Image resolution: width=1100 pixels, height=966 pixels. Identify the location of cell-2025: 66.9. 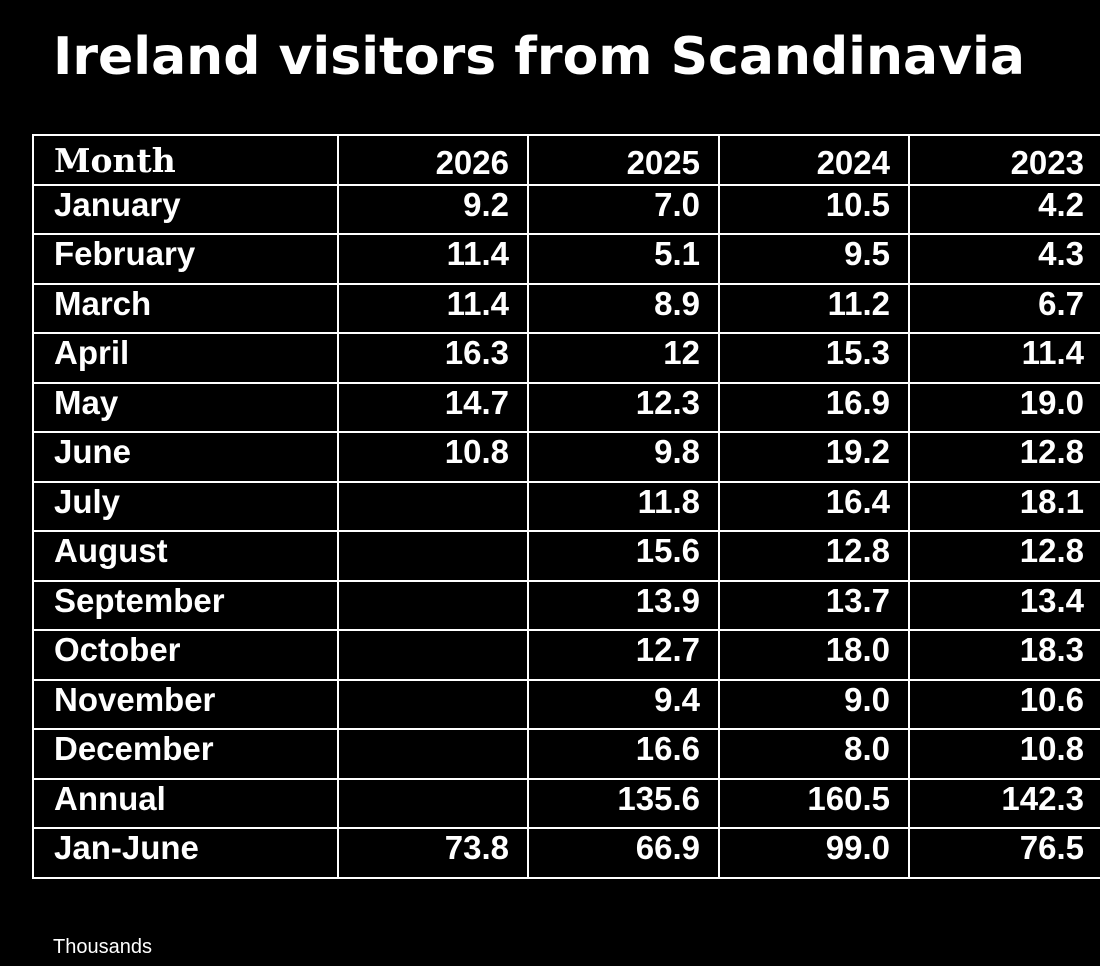
(623, 853).